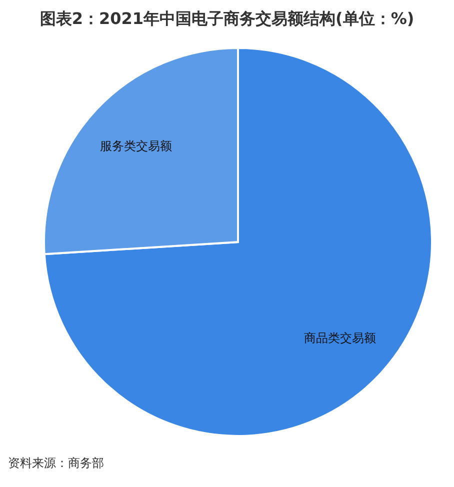 The width and height of the screenshot is (454, 487). What do you see at coordinates (56, 463) in the screenshot?
I see `text: 资料来源：商务部` at bounding box center [56, 463].